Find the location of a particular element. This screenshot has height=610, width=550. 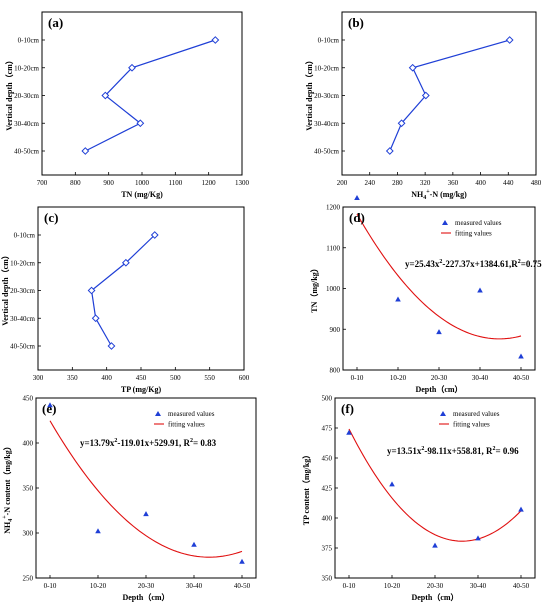

y-tick-label: 1100 is located at coordinates (333, 248).